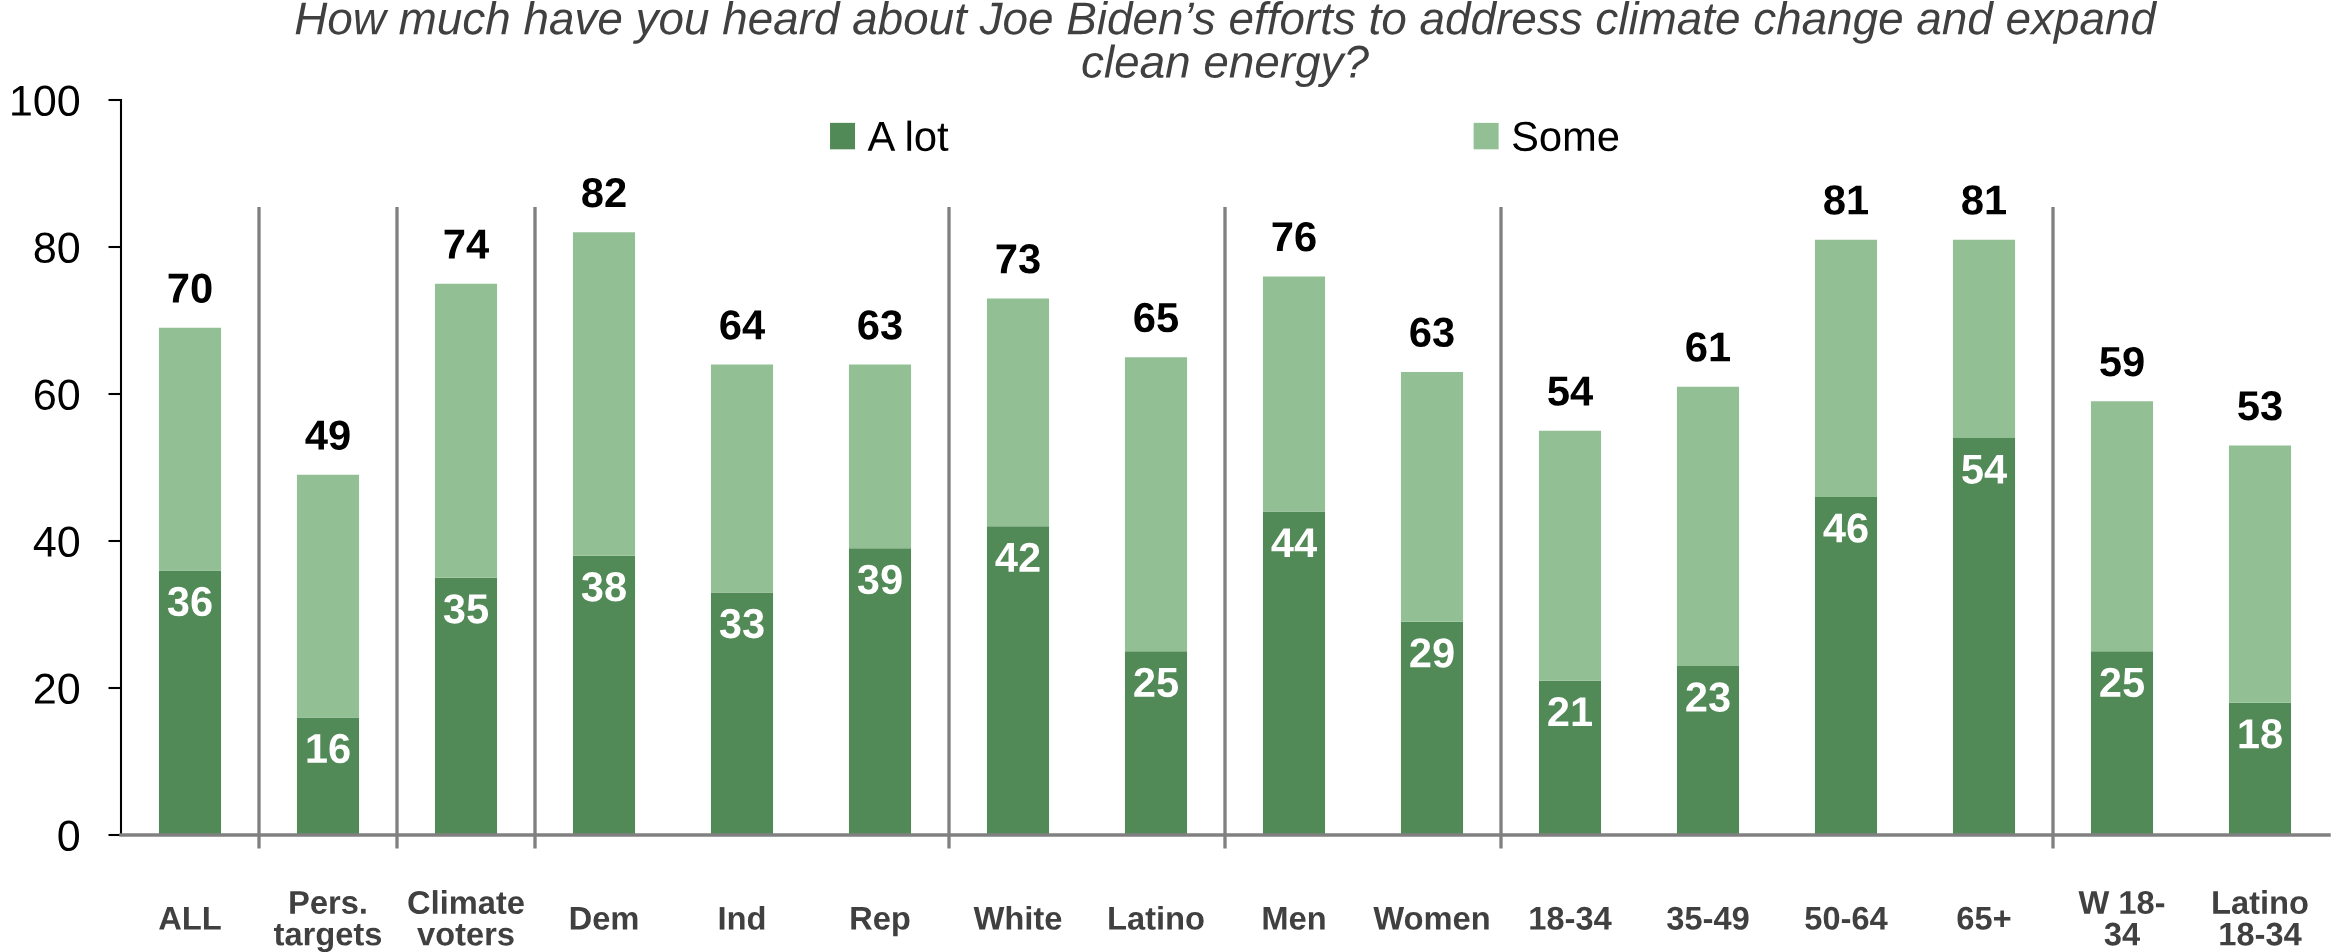  I want to click on total-label: 49, so click(327, 435).